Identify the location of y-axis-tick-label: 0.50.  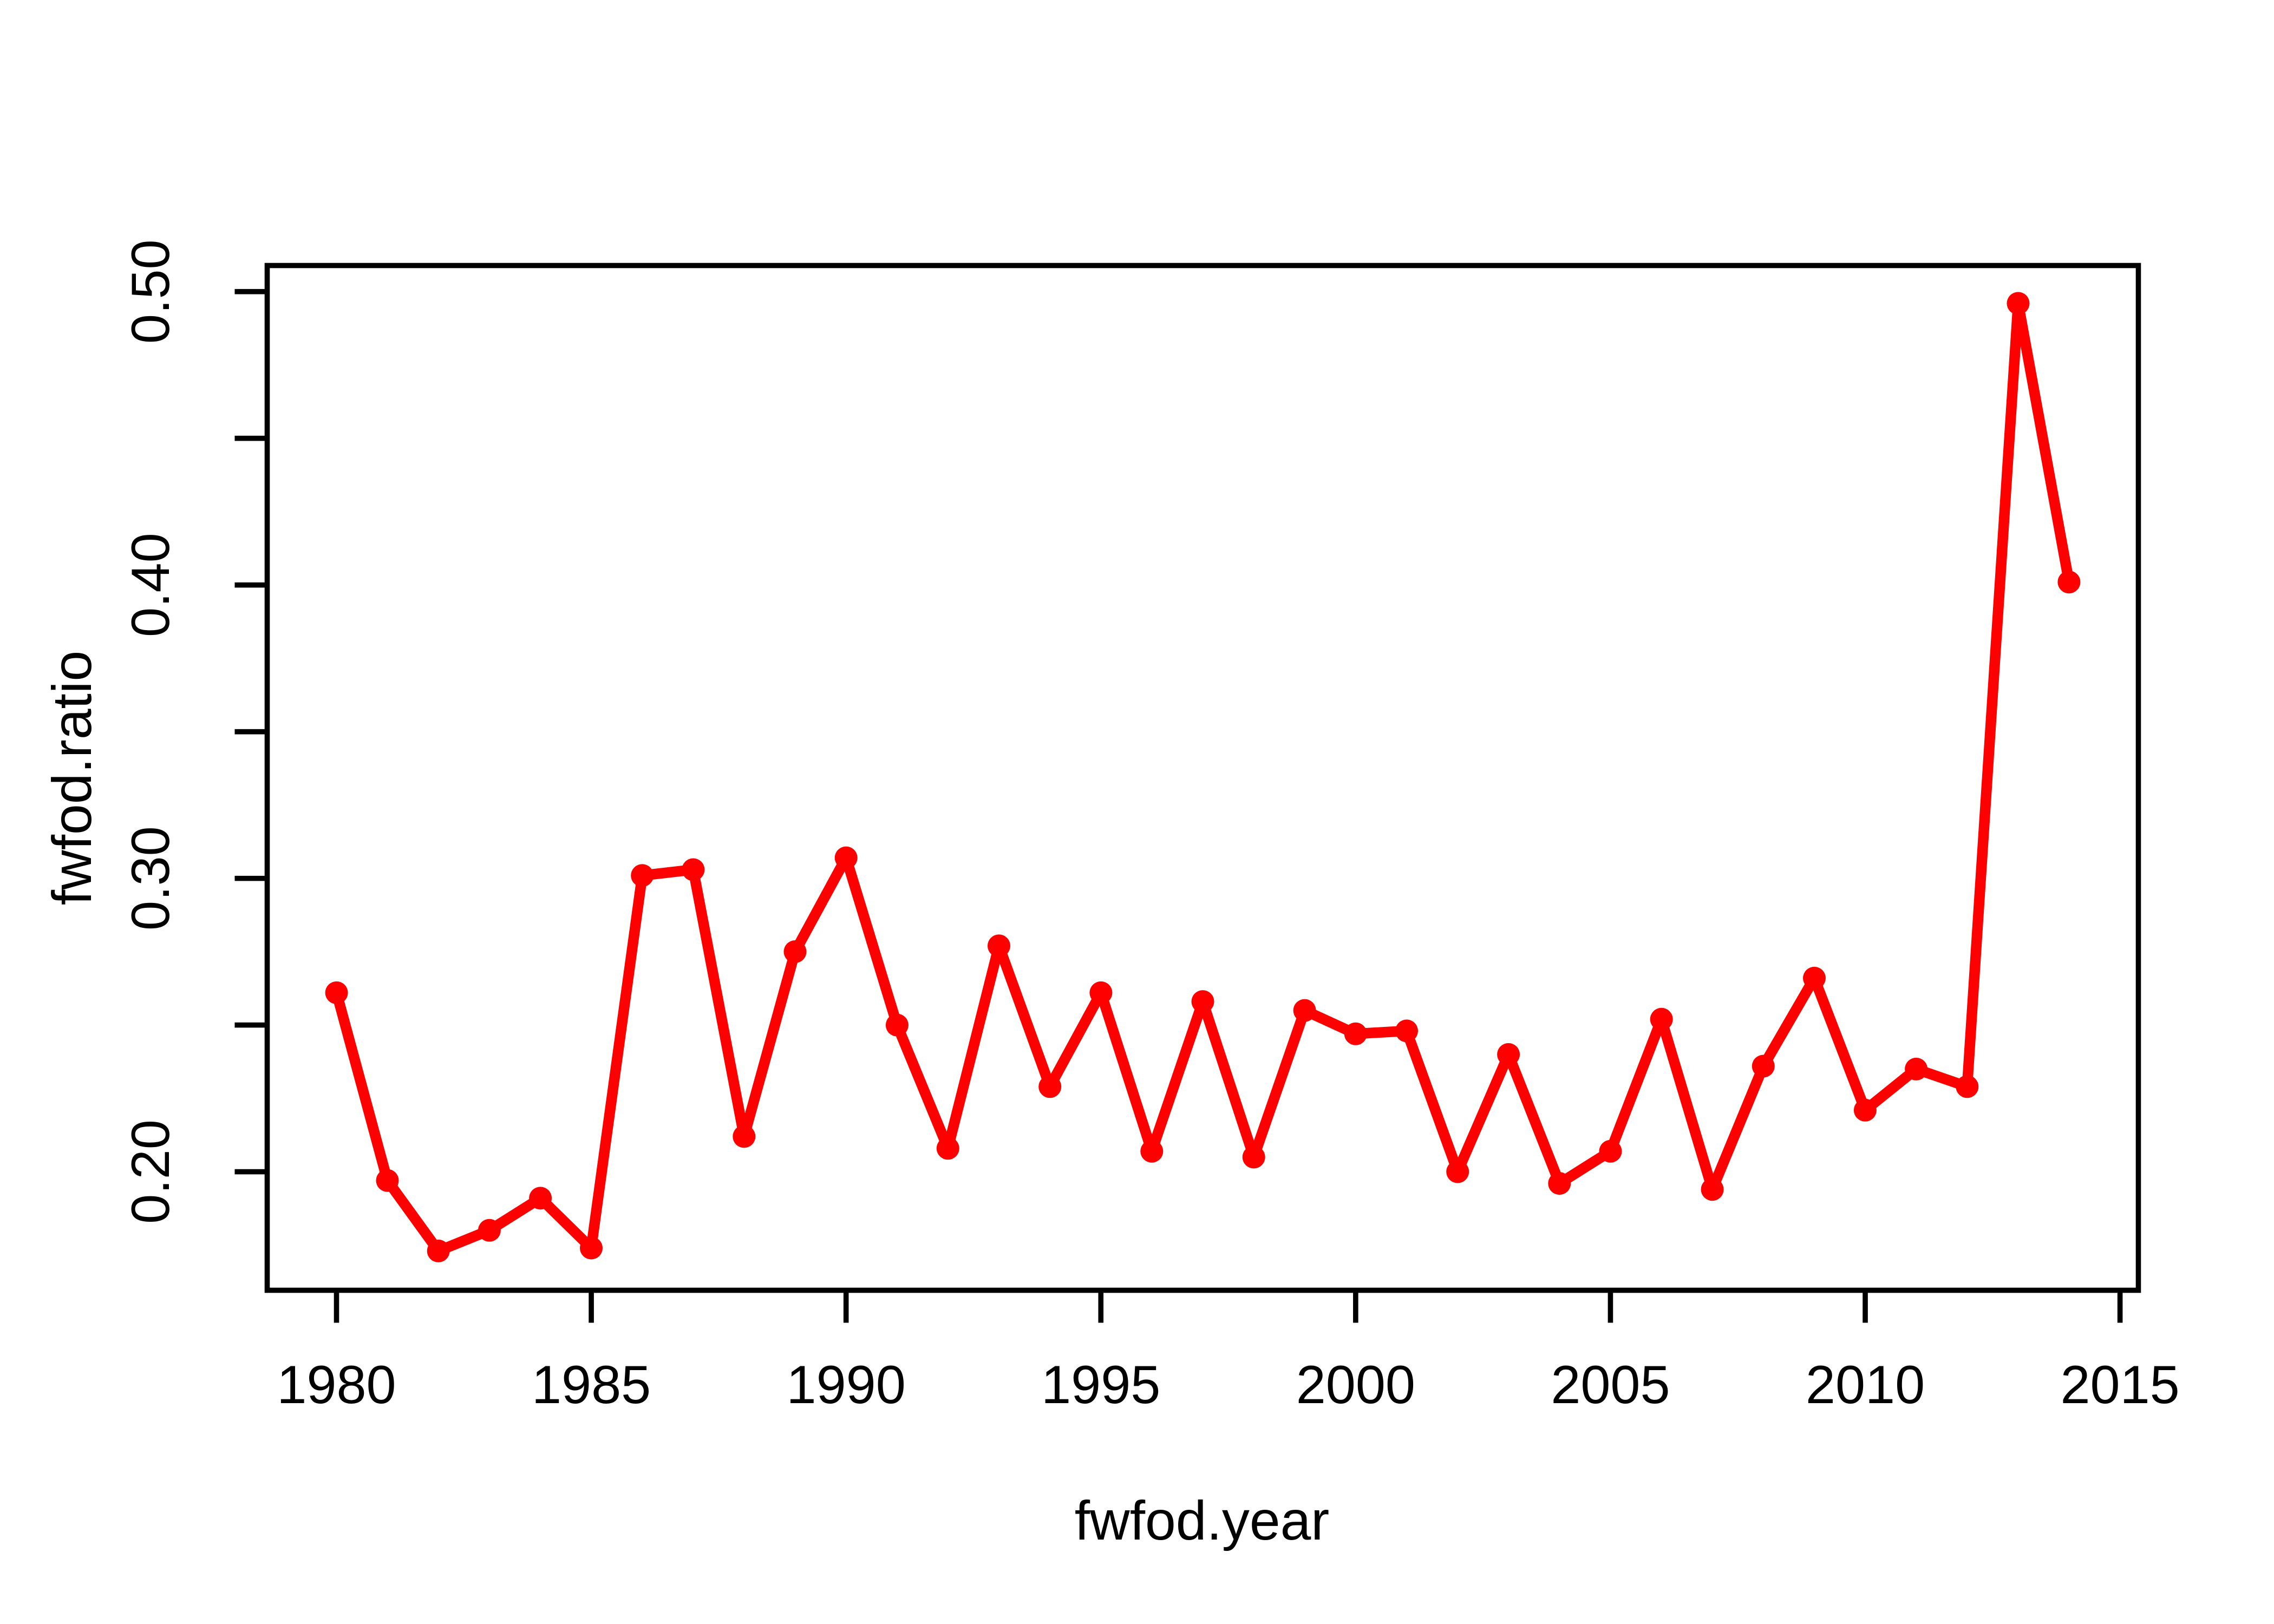
(150, 292).